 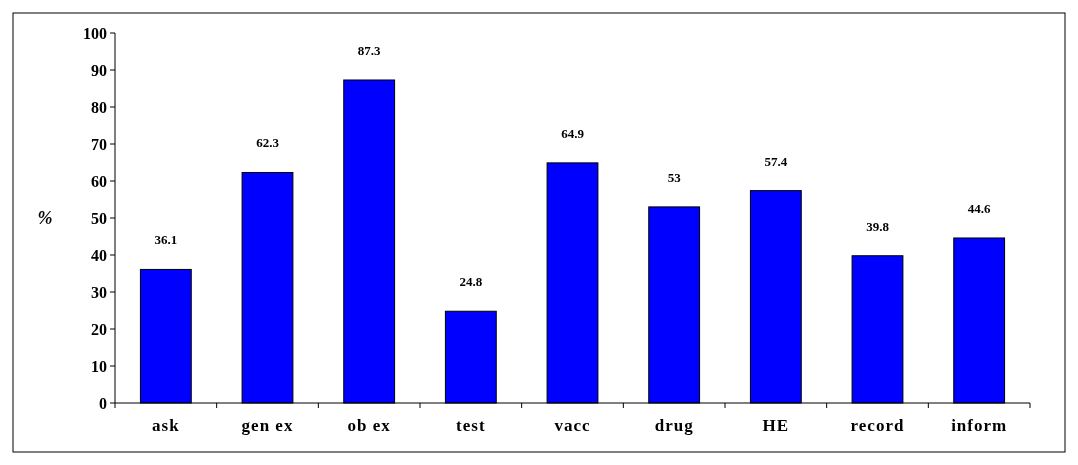 What do you see at coordinates (95, 33) in the screenshot?
I see `y-tick-label: 100` at bounding box center [95, 33].